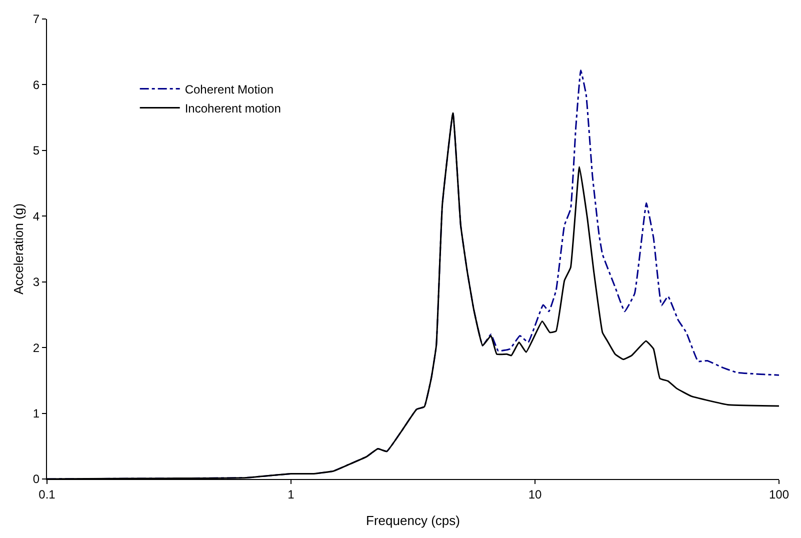 Image resolution: width=801 pixels, height=538 pixels. I want to click on x-tick-label: 10, so click(535, 494).